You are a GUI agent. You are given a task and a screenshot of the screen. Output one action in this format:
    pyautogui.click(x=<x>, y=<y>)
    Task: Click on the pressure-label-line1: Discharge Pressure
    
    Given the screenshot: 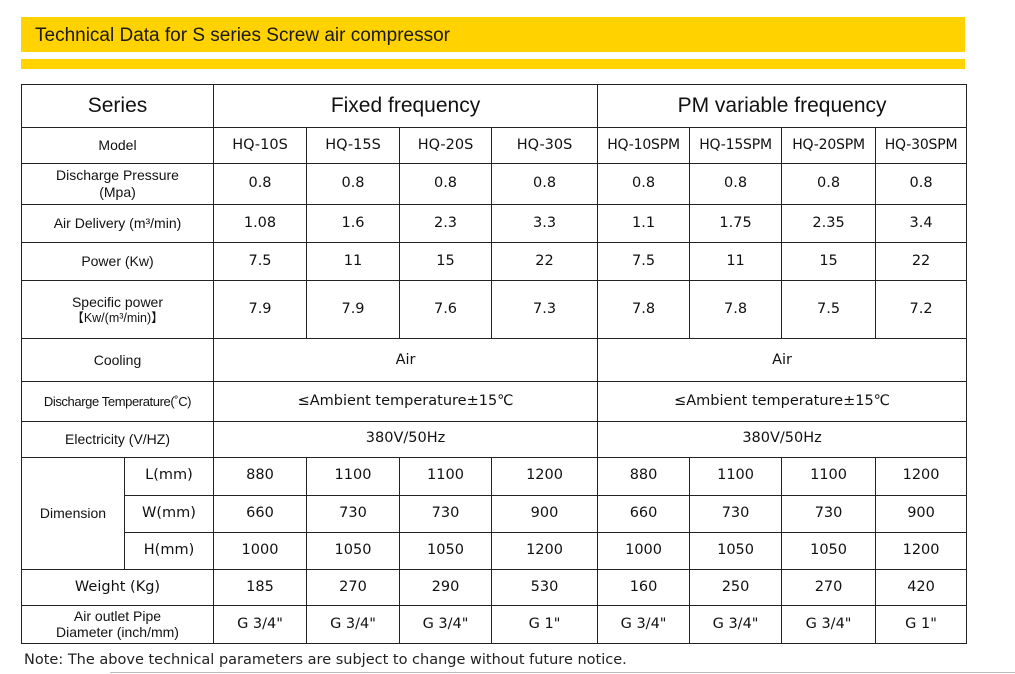 What is the action you would take?
    pyautogui.click(x=117, y=175)
    